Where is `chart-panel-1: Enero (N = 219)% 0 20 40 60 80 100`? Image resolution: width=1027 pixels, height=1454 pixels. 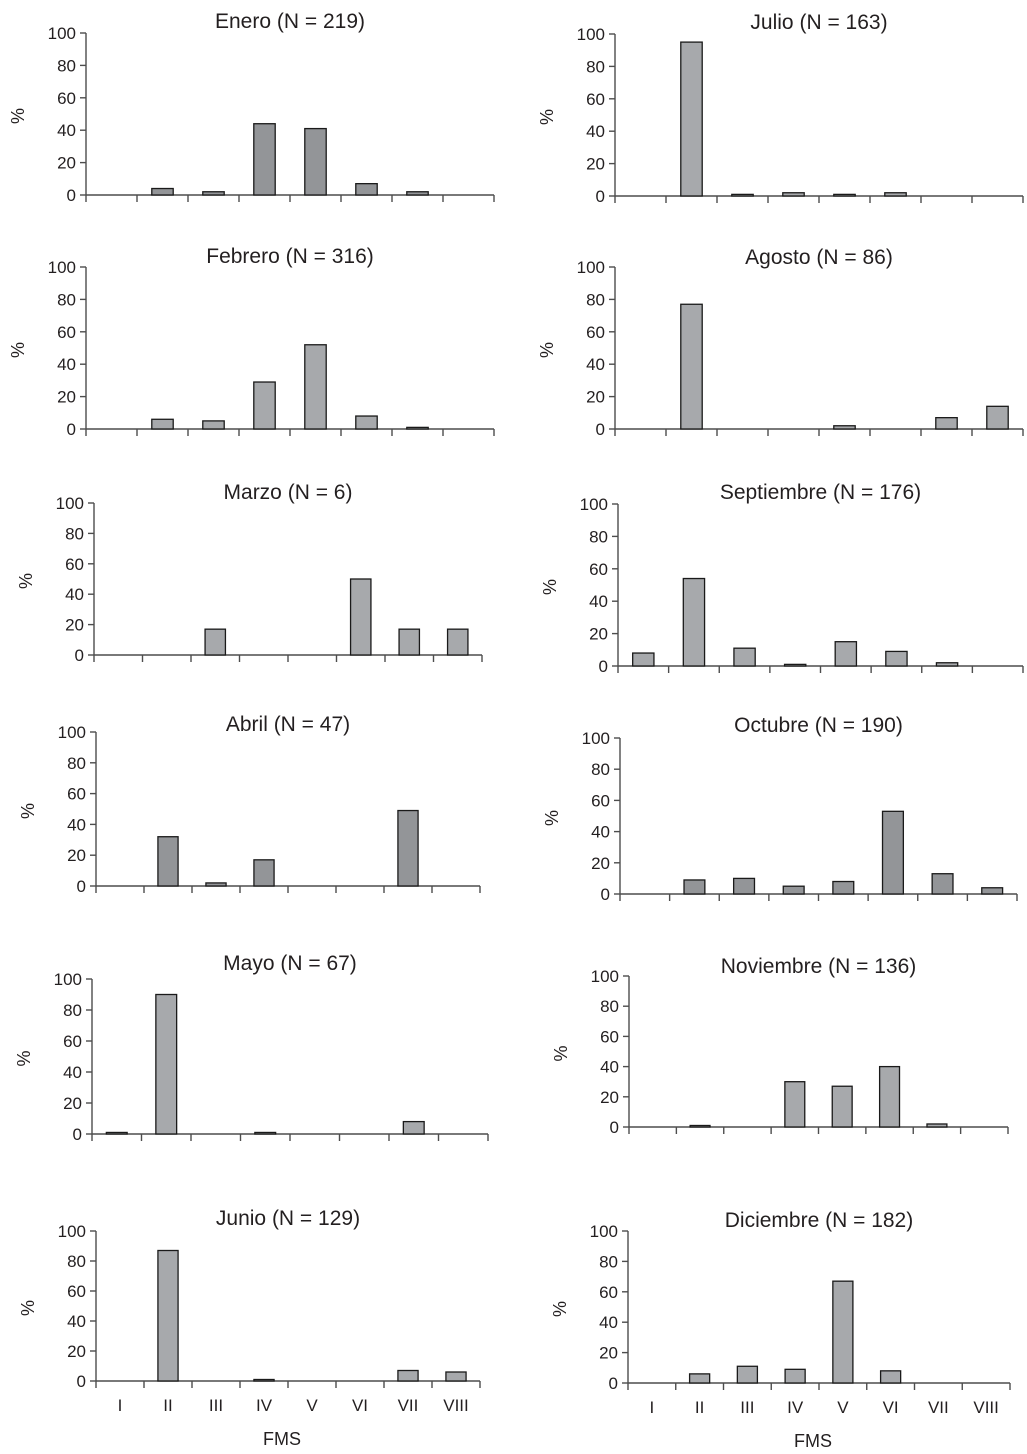
chart-panel-1: Enero (N = 219)% 0 20 40 60 80 100 is located at coordinates (251, 107).